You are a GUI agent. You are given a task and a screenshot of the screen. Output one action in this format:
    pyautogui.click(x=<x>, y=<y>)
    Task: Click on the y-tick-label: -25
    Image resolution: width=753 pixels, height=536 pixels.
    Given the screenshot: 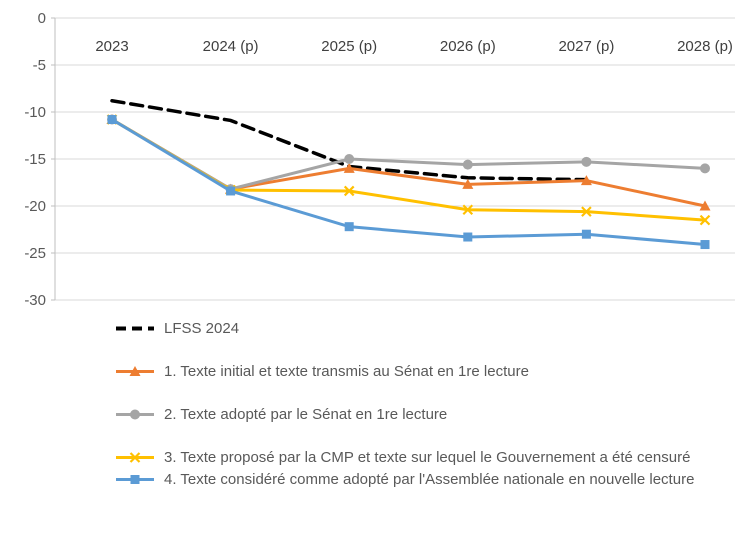 What is the action you would take?
    pyautogui.click(x=35, y=253)
    